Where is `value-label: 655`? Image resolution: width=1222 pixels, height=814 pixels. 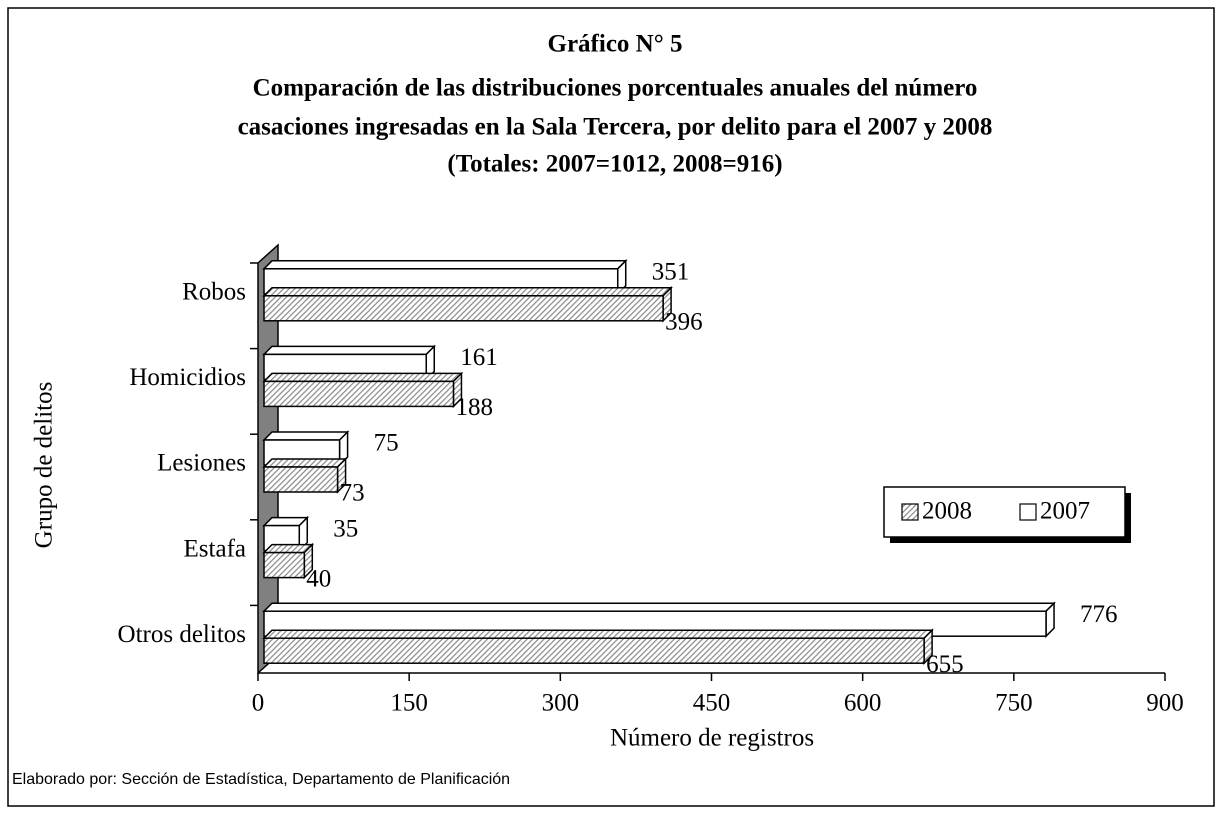 value-label: 655 is located at coordinates (945, 664).